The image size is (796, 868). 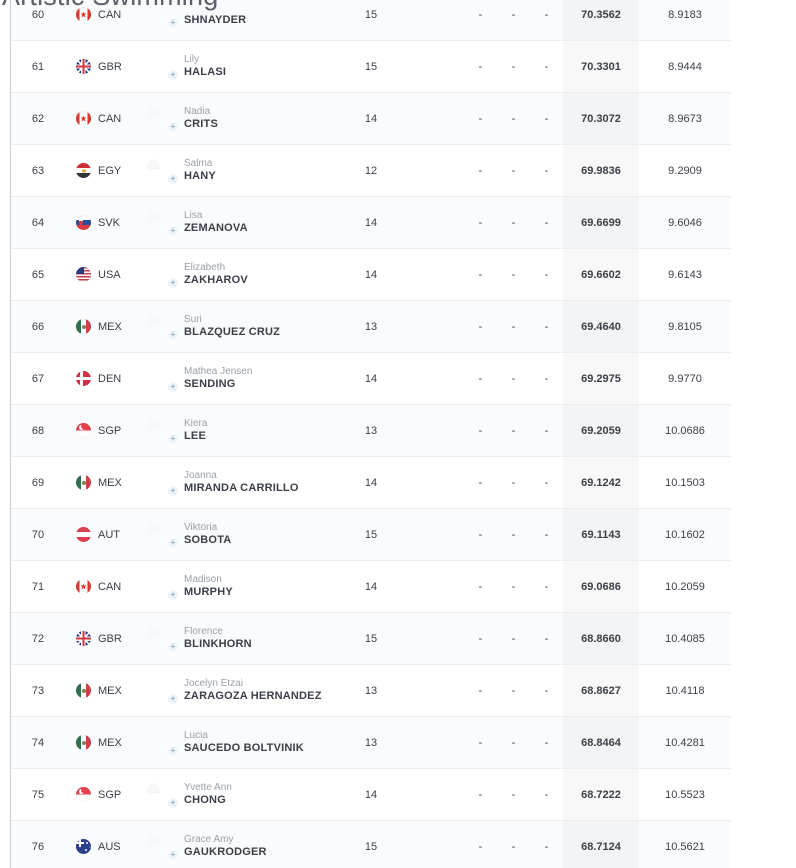 What do you see at coordinates (685, 326) in the screenshot?
I see `gap-value: 9.8105` at bounding box center [685, 326].